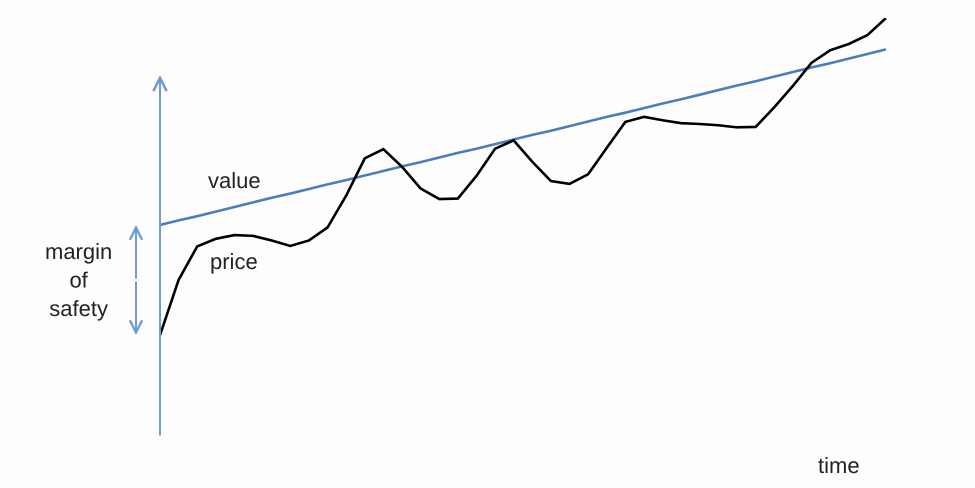  Describe the element at coordinates (839, 465) in the screenshot. I see `x-axis-title: time` at that location.